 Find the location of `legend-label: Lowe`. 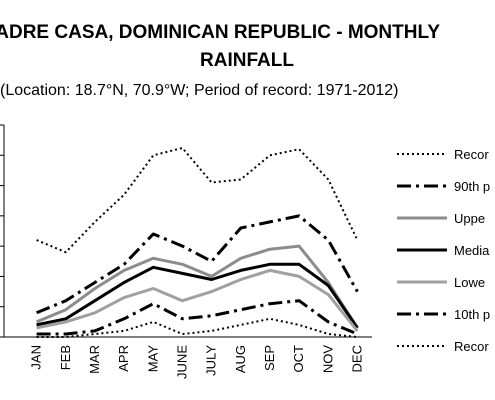

legend-label: Lowe is located at coordinates (469, 282).